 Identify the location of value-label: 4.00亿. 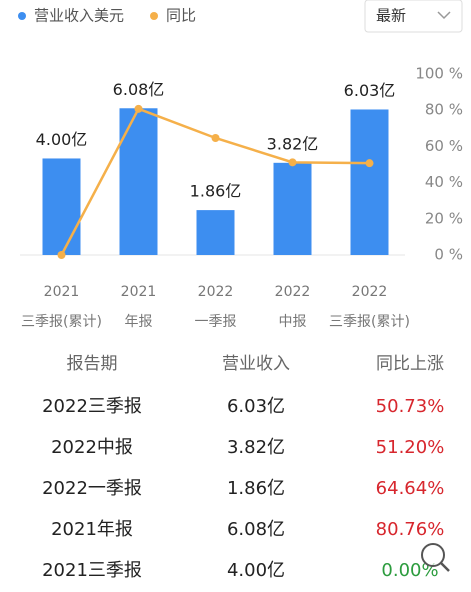
(62, 139).